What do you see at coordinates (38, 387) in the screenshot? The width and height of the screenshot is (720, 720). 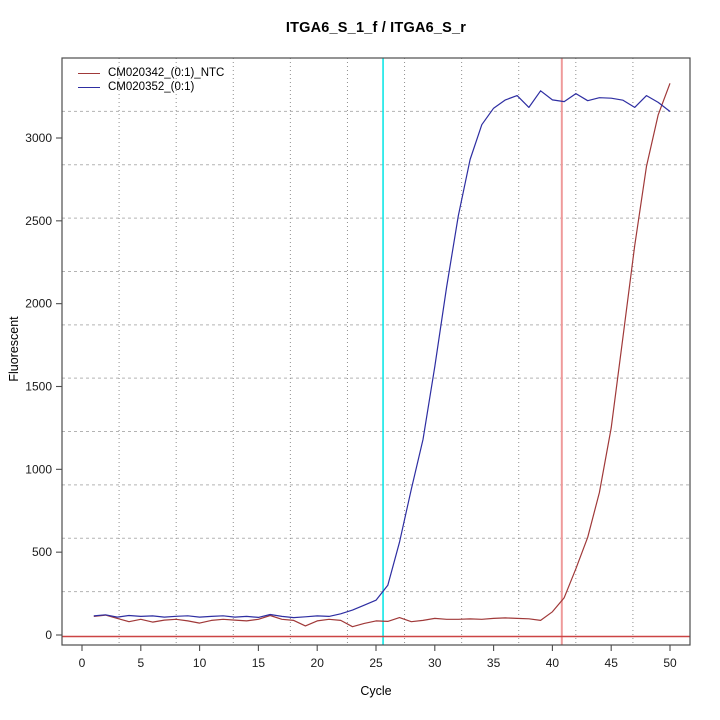 I see `y-tick-label: 1500` at bounding box center [38, 387].